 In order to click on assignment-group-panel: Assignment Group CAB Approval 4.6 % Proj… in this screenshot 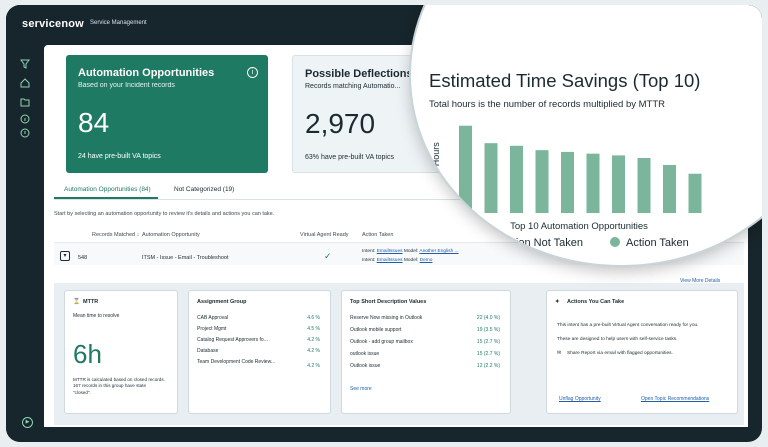, I will do `click(259, 352)`.